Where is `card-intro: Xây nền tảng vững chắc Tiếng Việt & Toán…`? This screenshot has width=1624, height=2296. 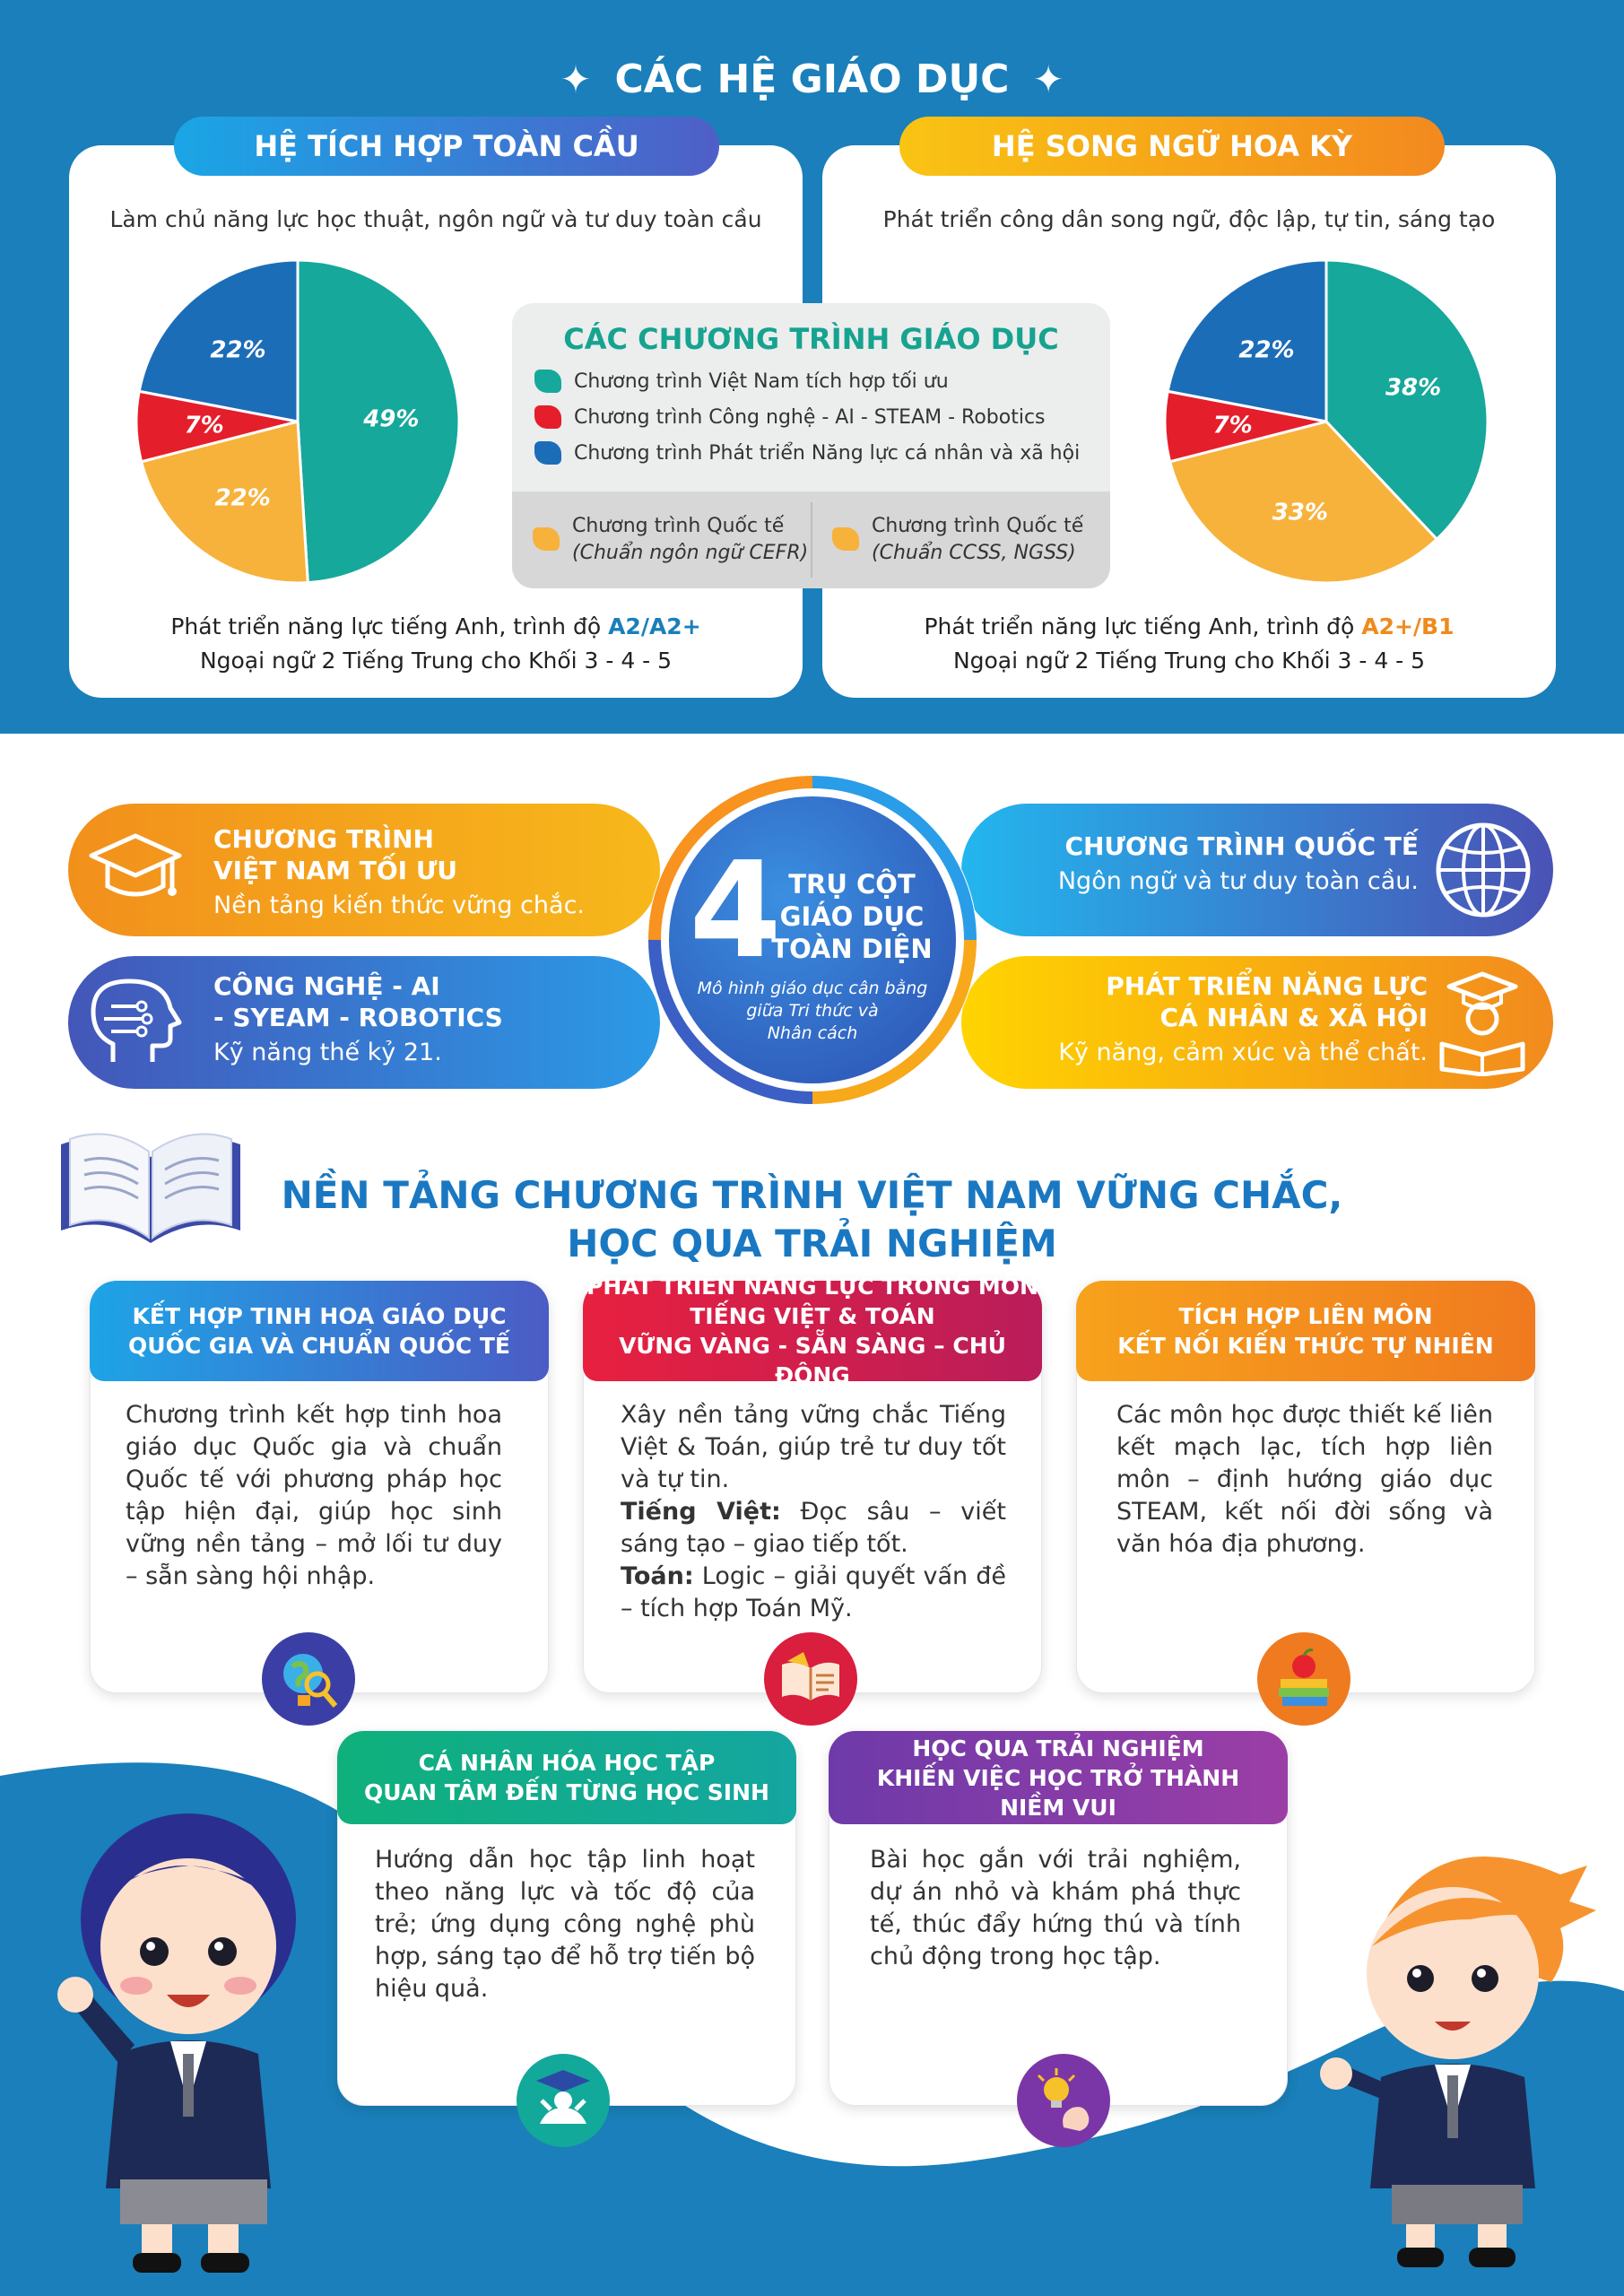 card-intro: Xây nền tảng vững chắc Tiếng Việt & Toán… is located at coordinates (813, 1447).